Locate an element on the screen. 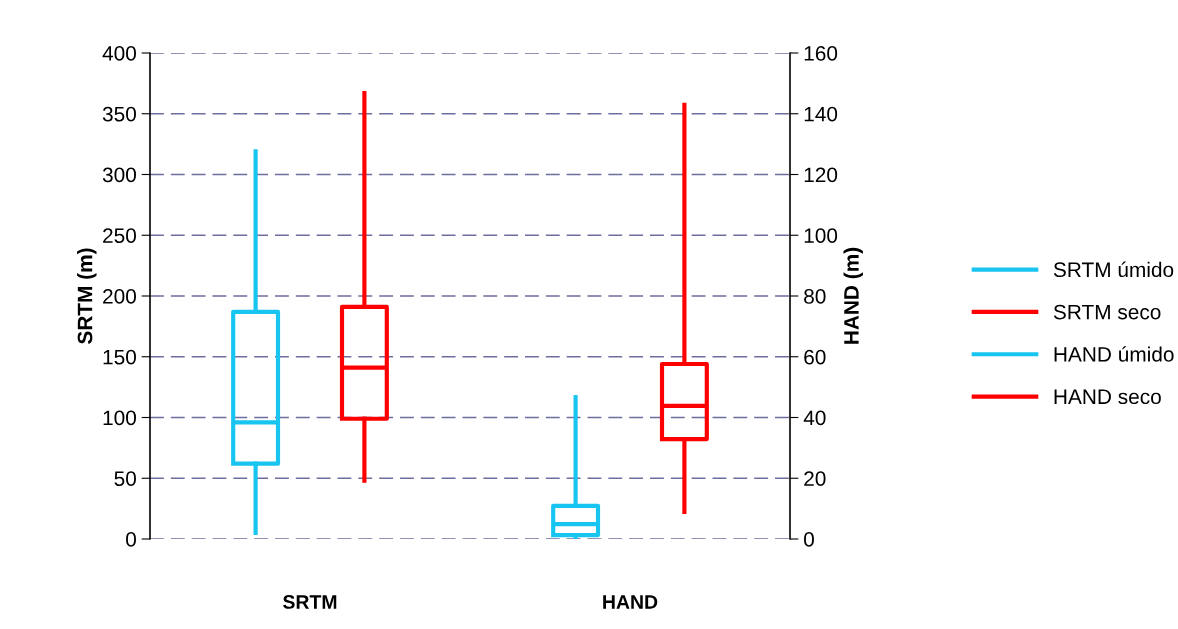 This screenshot has width=1178, height=629. y2-tick-label: 100 is located at coordinates (821, 235).